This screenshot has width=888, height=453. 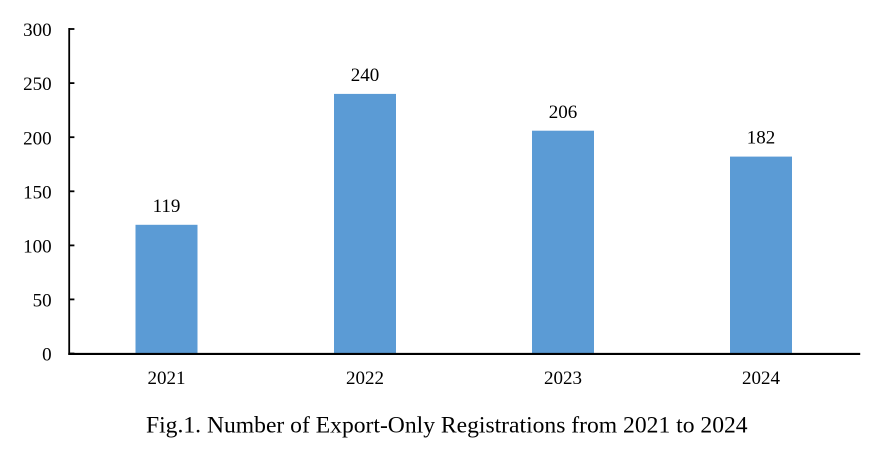 What do you see at coordinates (167, 206) in the screenshot?
I see `svg-text: 119` at bounding box center [167, 206].